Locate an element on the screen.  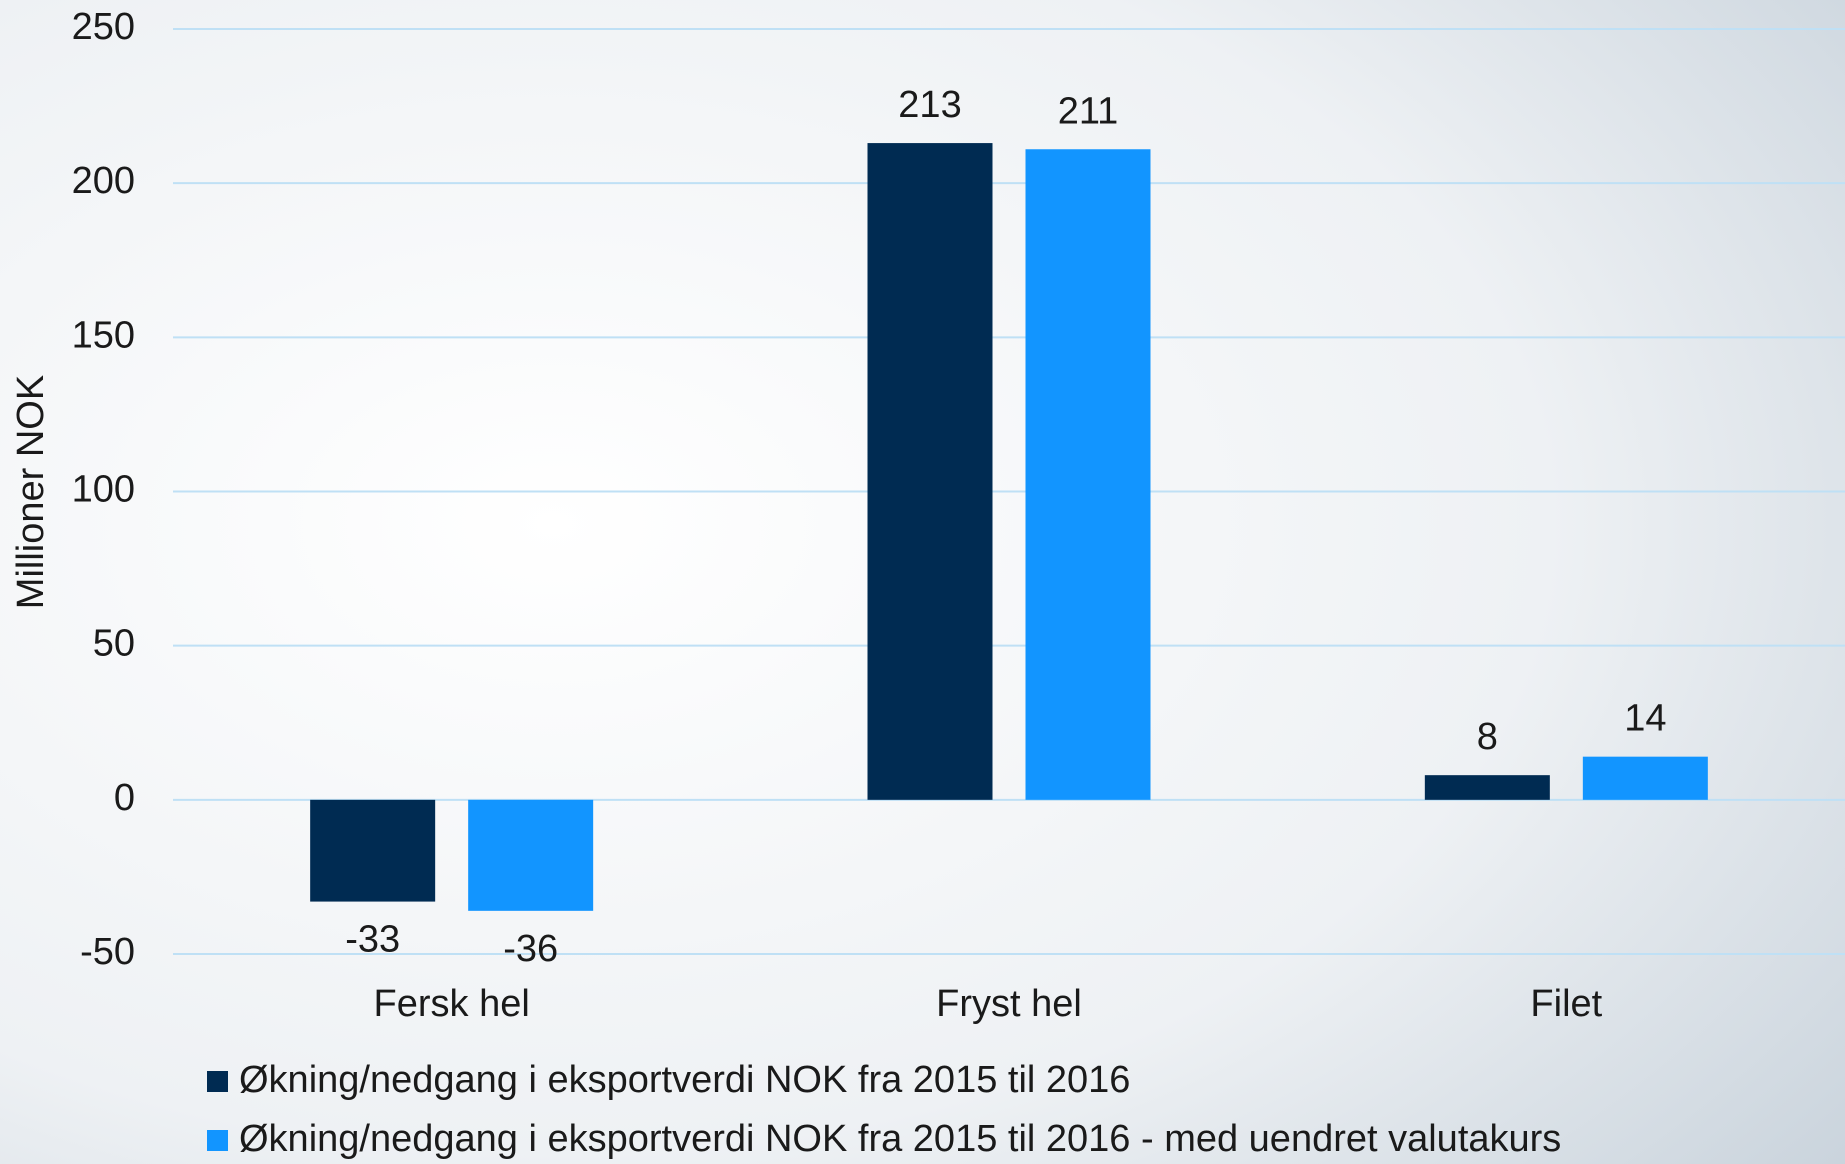
data-label: -33 is located at coordinates (372, 940).